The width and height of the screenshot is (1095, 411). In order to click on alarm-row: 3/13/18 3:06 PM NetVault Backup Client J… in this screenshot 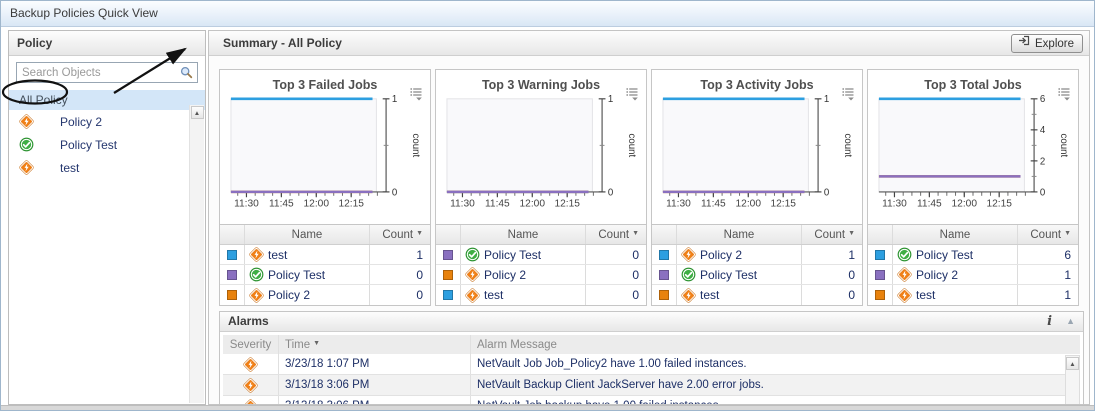, I will do `click(651, 385)`.